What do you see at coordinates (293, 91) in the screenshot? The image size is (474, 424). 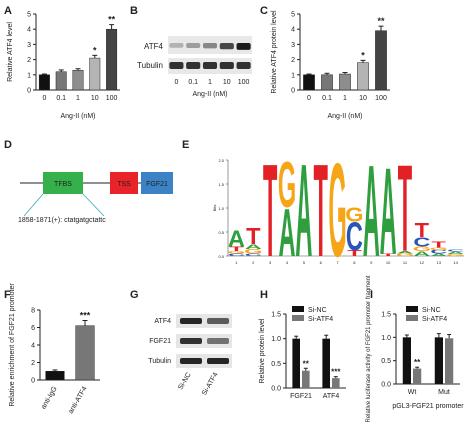 I see `chart-c-y-tick-label: 0` at bounding box center [293, 91].